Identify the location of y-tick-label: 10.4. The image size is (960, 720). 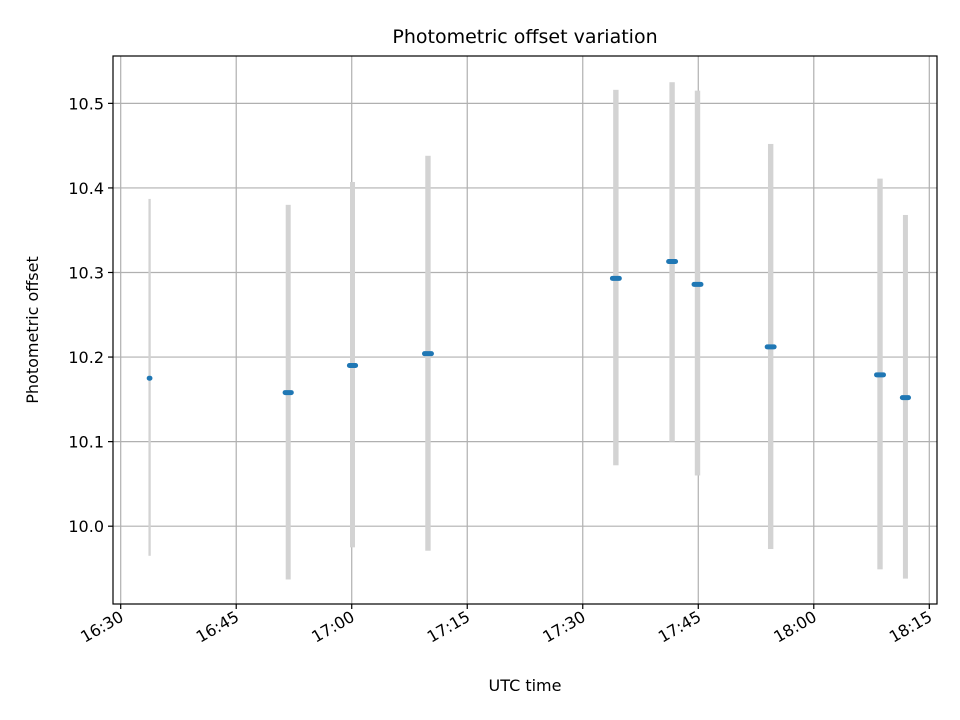
(86, 188).